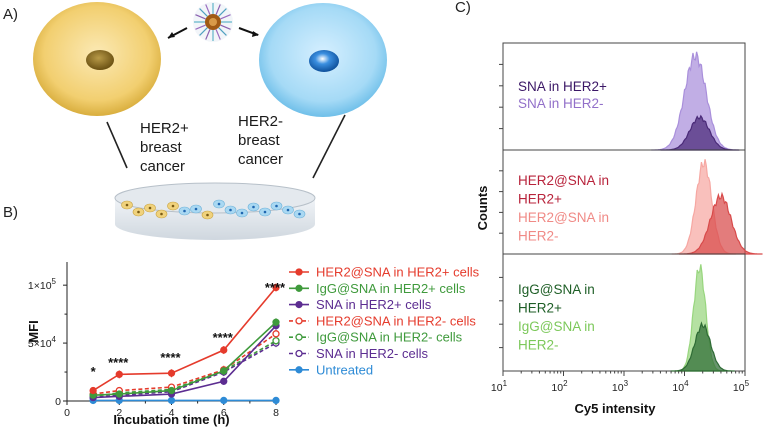  What do you see at coordinates (631, 202) in the screenshot?
I see `histogram-subplot: HER2@SNA in HER2+ HER2@SNA in HER2-` at bounding box center [631, 202].